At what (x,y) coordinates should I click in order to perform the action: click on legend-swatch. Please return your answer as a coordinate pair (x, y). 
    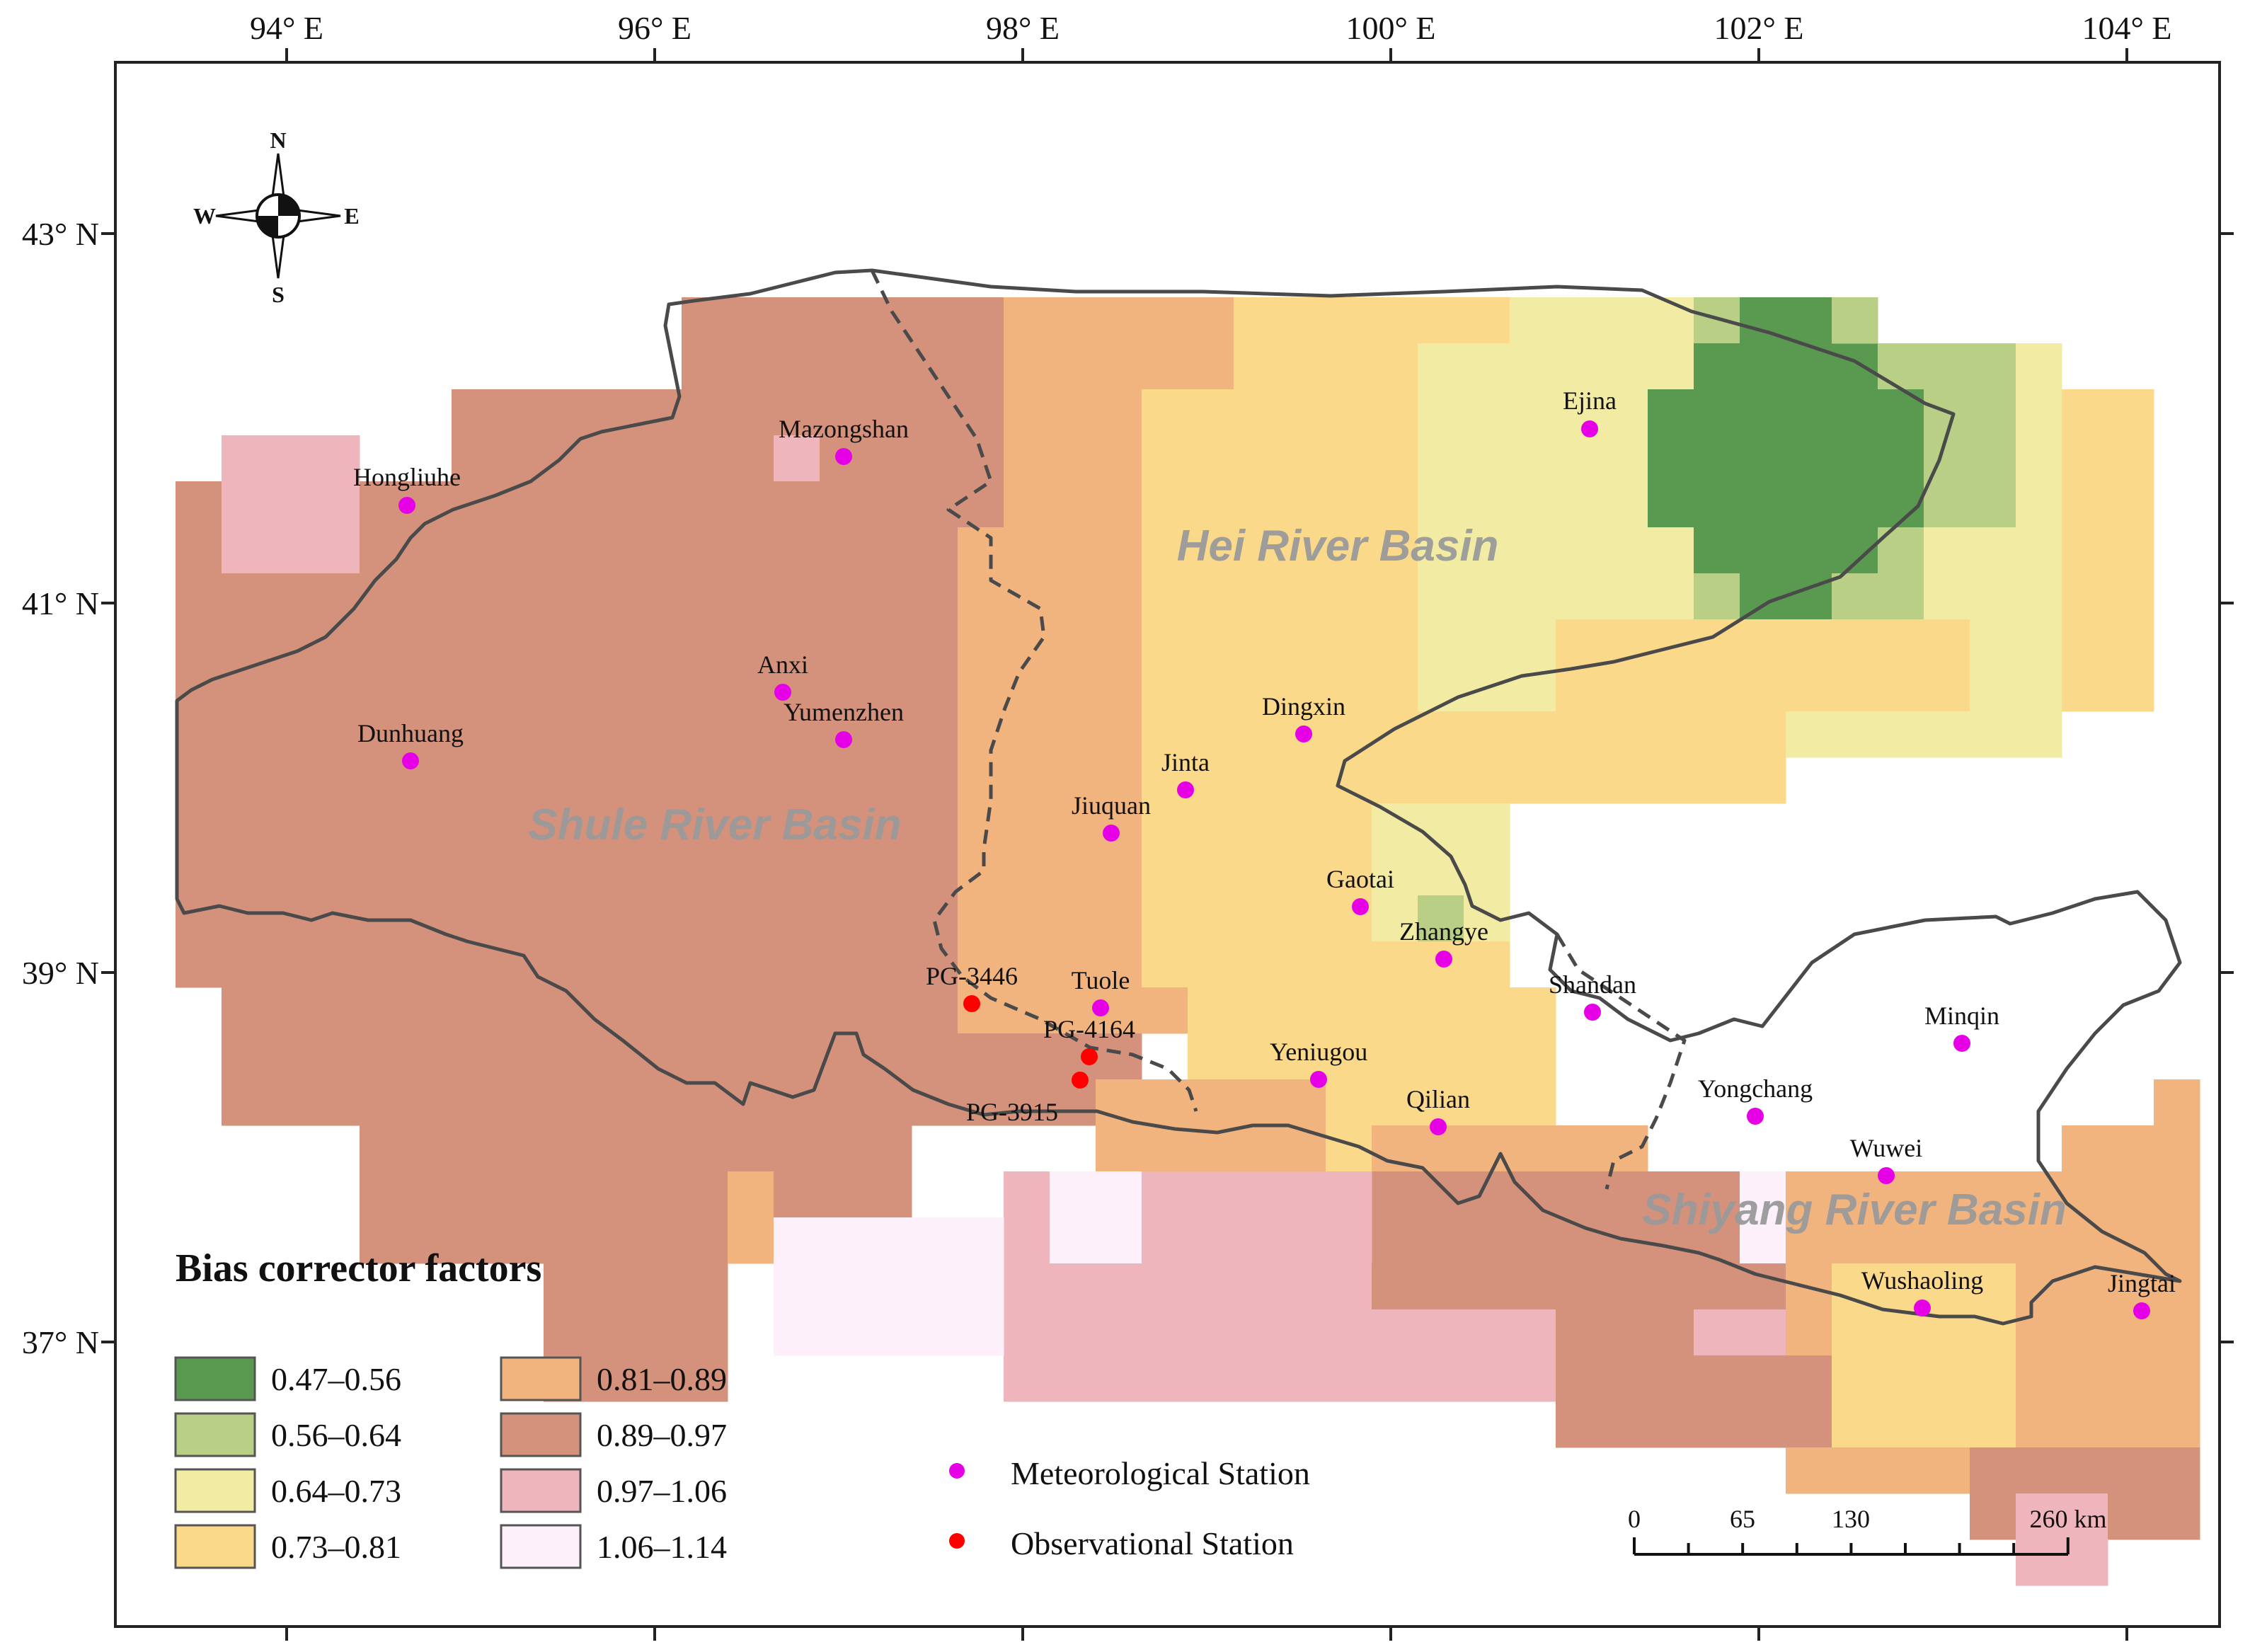
    Looking at the image, I should click on (215, 1379).